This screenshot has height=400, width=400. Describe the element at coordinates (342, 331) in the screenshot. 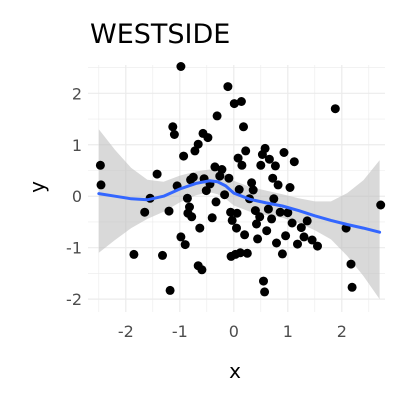

I see `x-tick-label: 2` at that location.